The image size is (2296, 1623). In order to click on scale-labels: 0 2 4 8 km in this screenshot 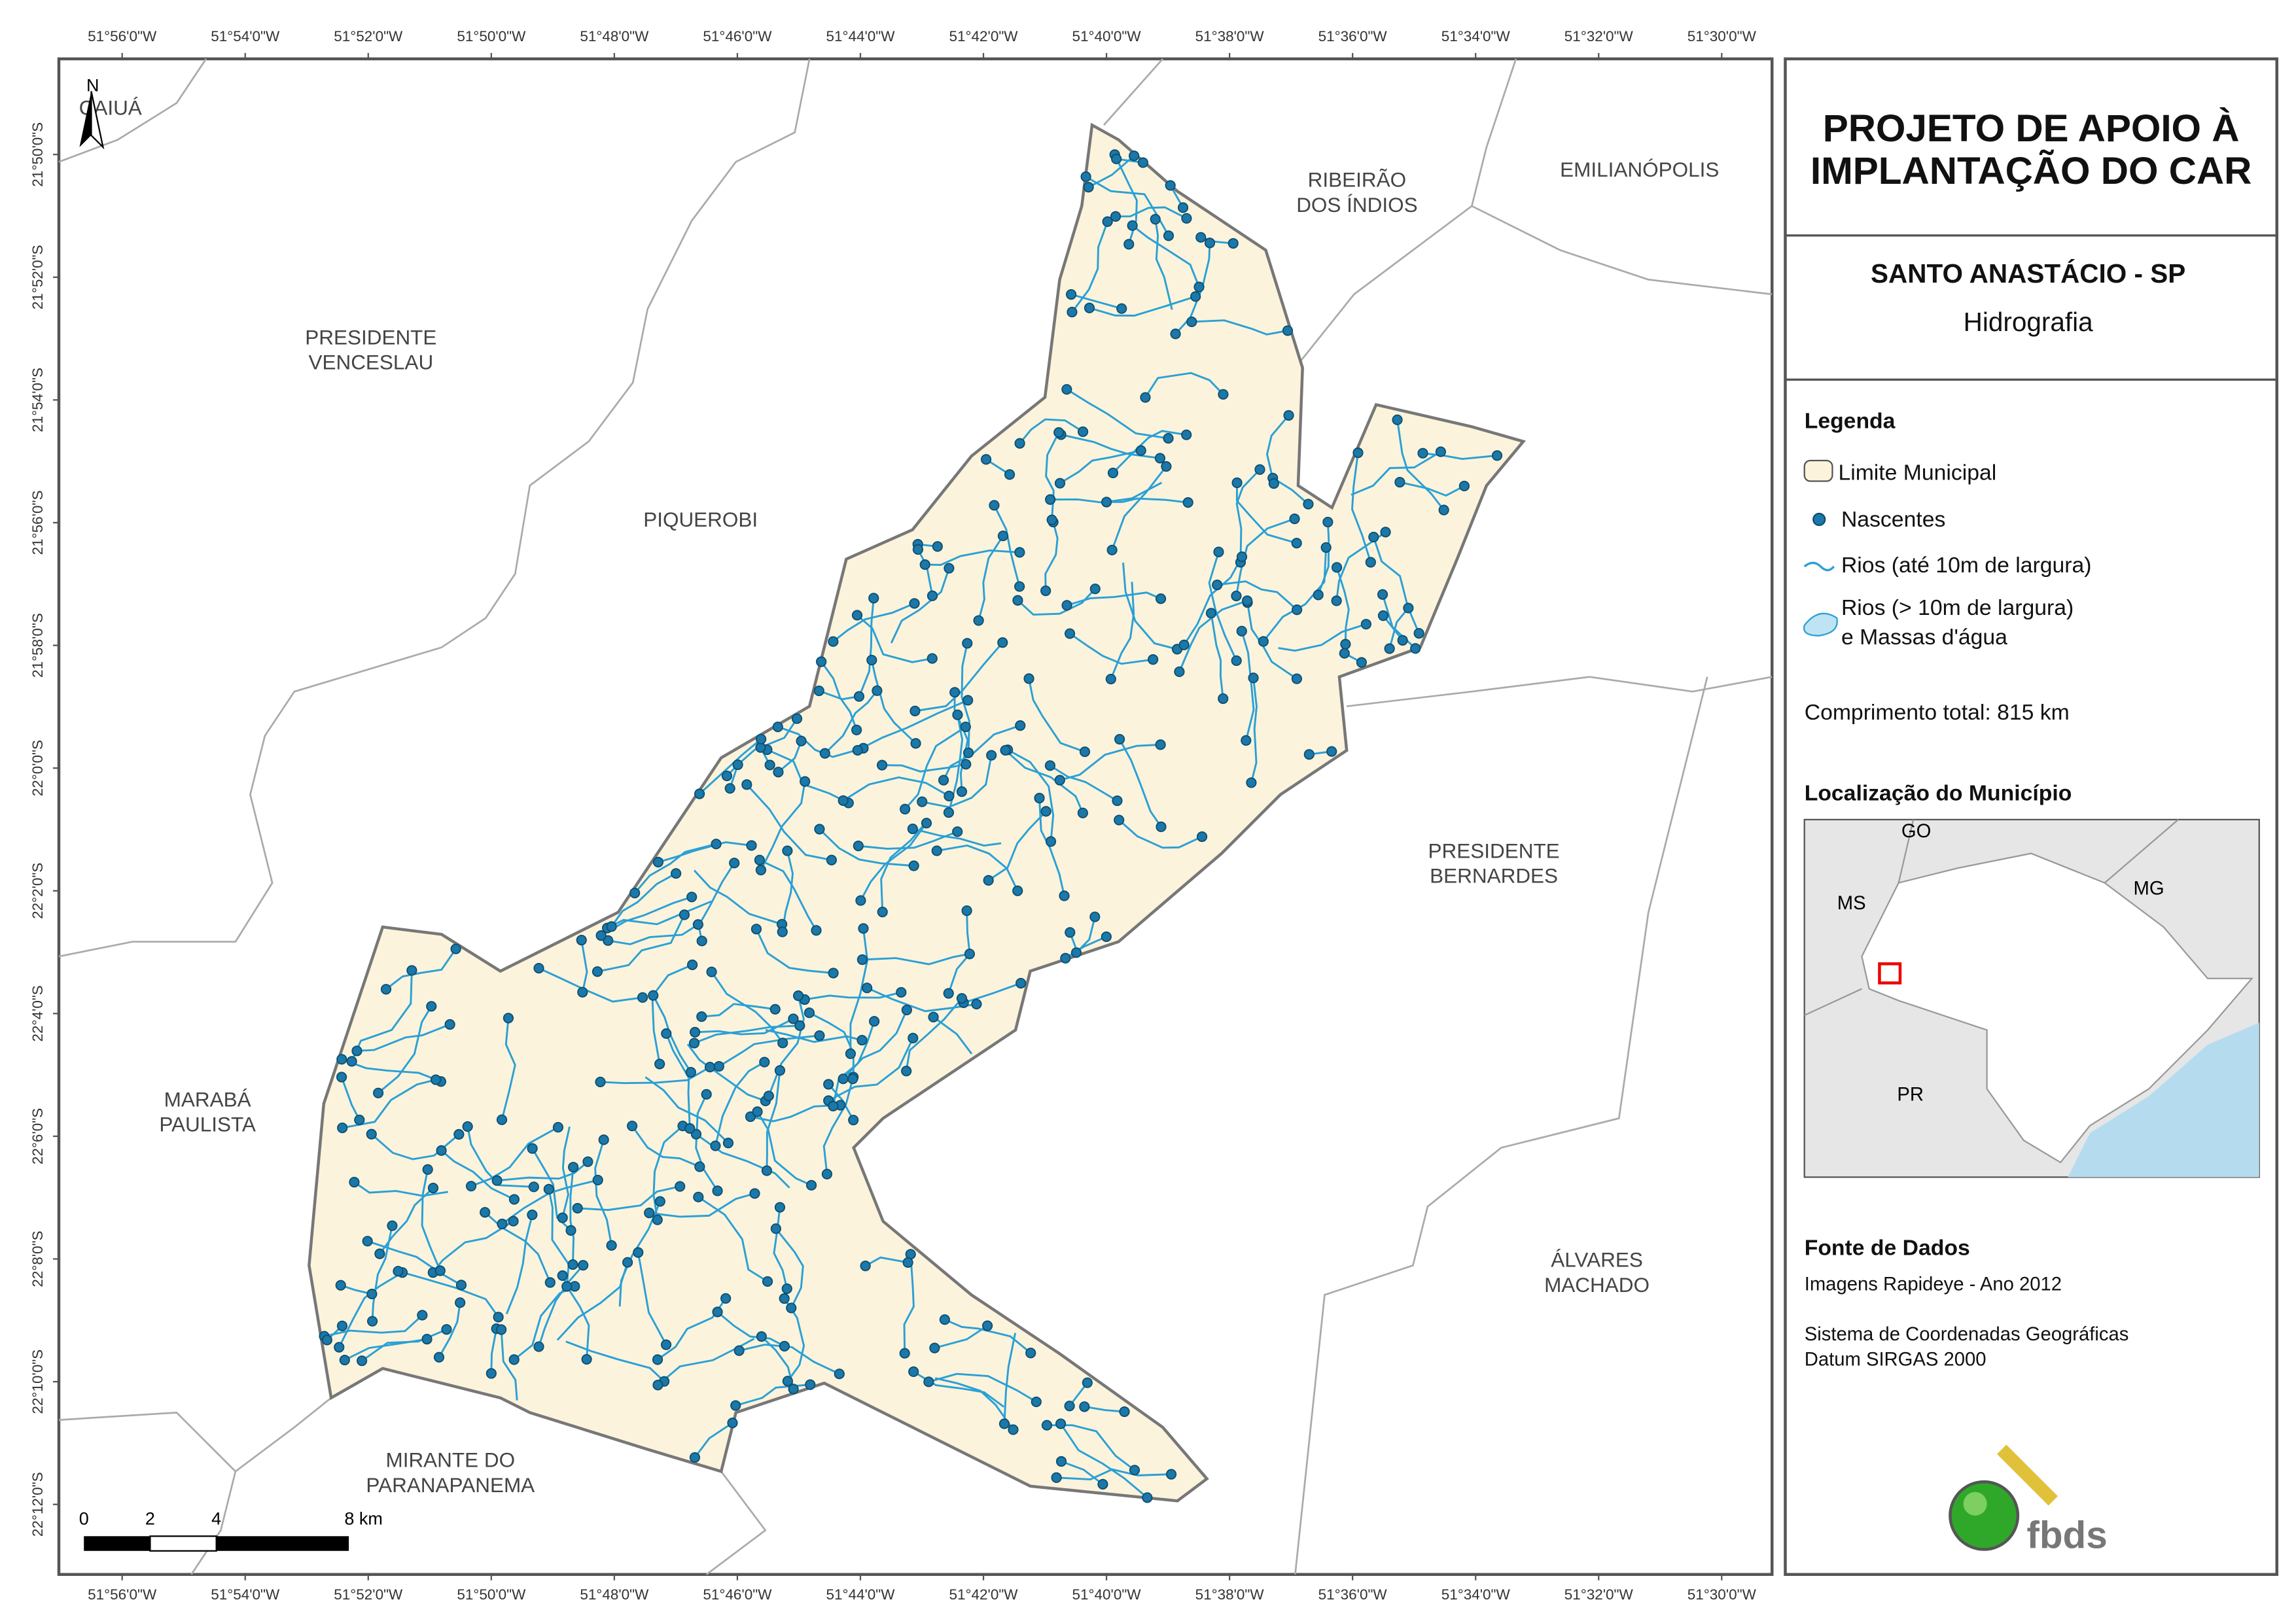, I will do `click(231, 1518)`.